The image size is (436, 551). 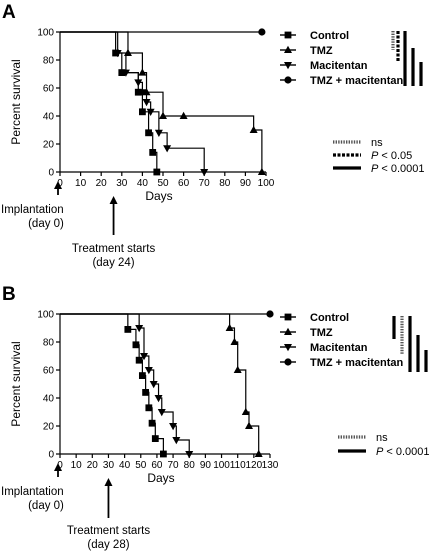 What do you see at coordinates (377, 143) in the screenshot?
I see `significance-key-label: ns` at bounding box center [377, 143].